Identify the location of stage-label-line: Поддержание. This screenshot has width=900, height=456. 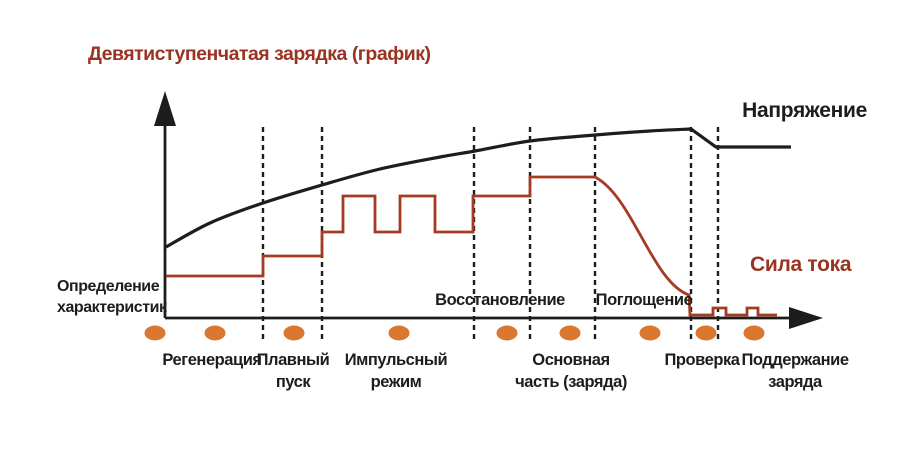
(795, 360).